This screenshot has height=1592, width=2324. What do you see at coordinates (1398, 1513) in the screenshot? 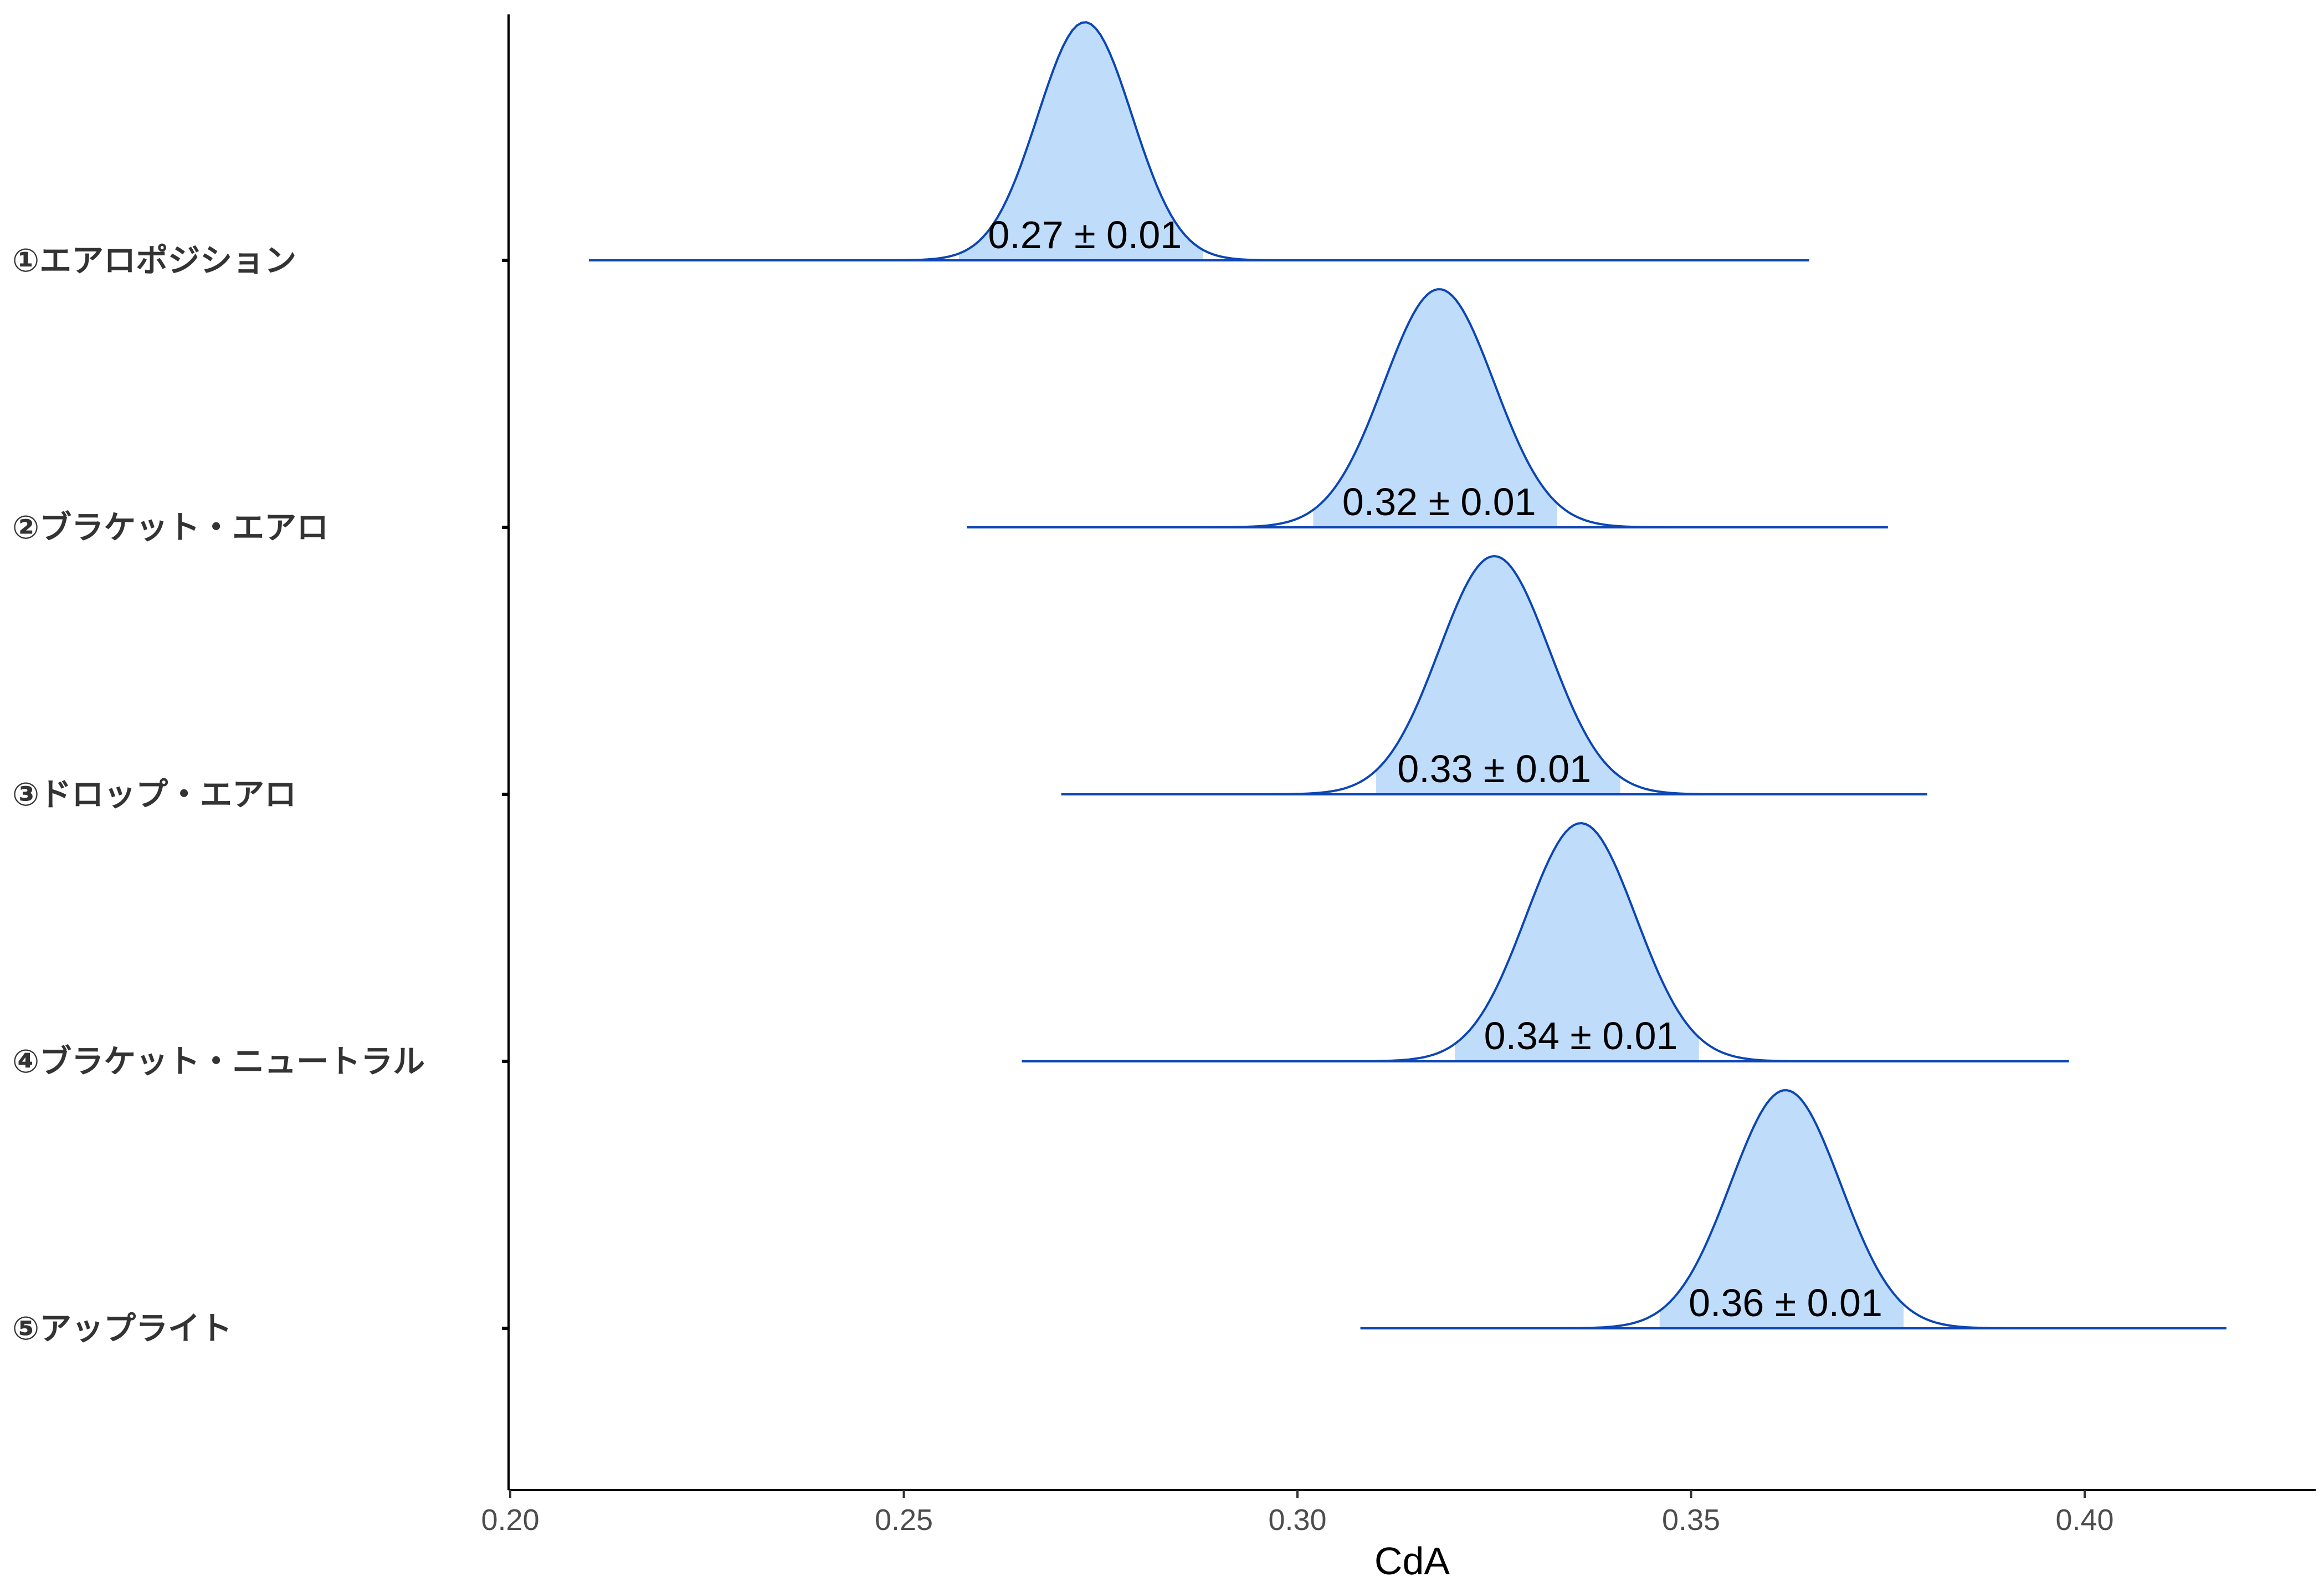
I see `x-axis: 0.20 0.25 0.30 0.35 0.40` at bounding box center [1398, 1513].